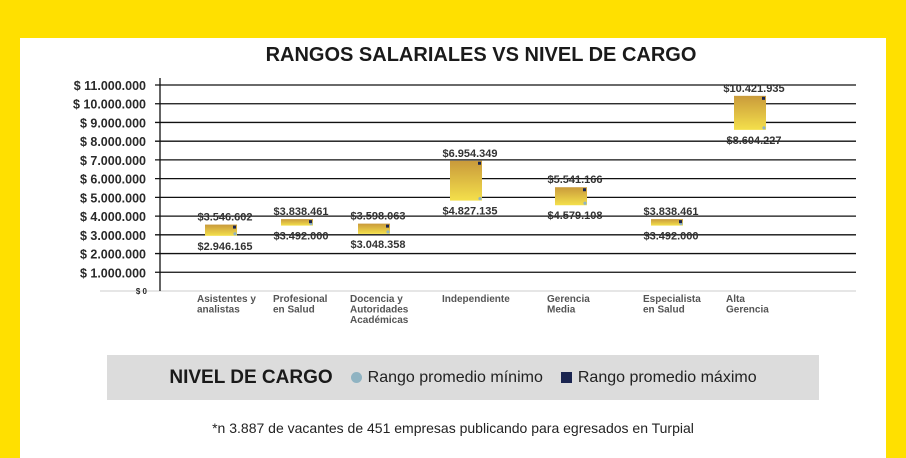 The image size is (906, 458). What do you see at coordinates (379, 320) in the screenshot?
I see `category-label-line: Académicas` at bounding box center [379, 320].